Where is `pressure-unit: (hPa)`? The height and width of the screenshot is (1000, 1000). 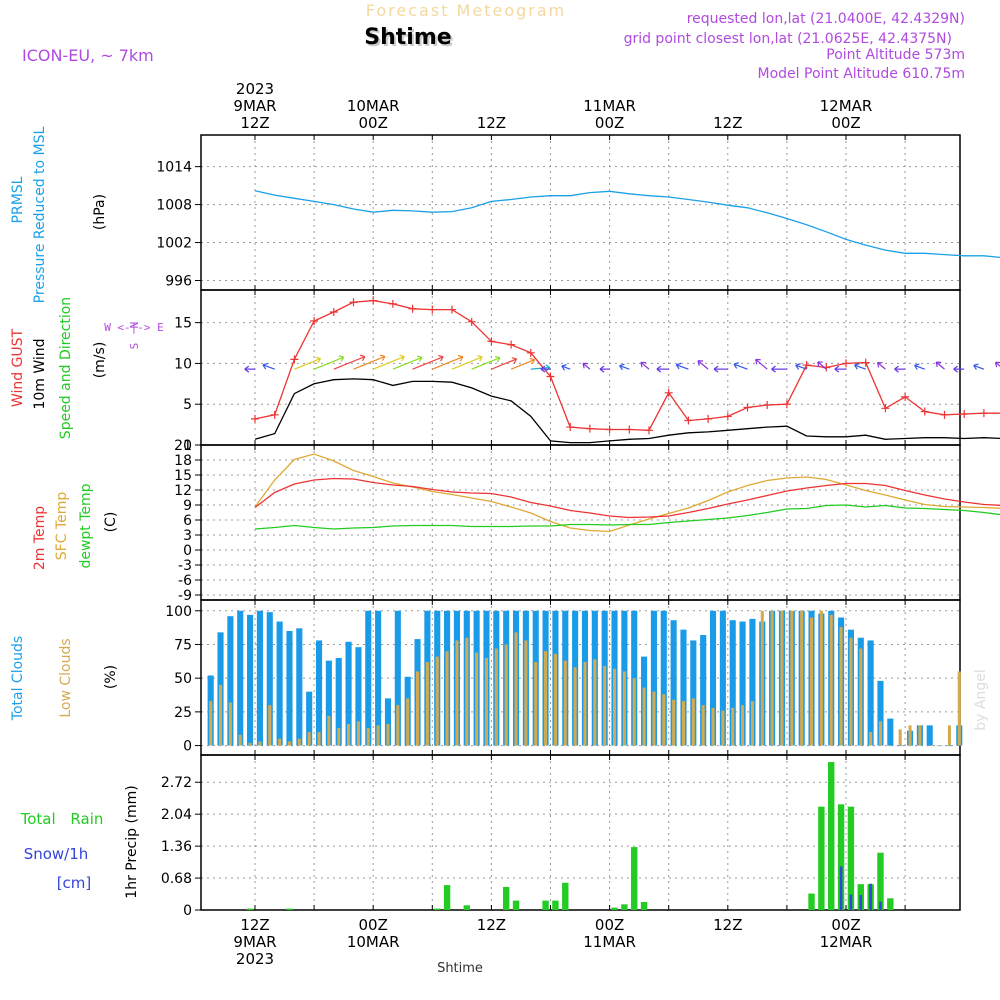
pressure-unit: (hPa) is located at coordinates (100, 212).